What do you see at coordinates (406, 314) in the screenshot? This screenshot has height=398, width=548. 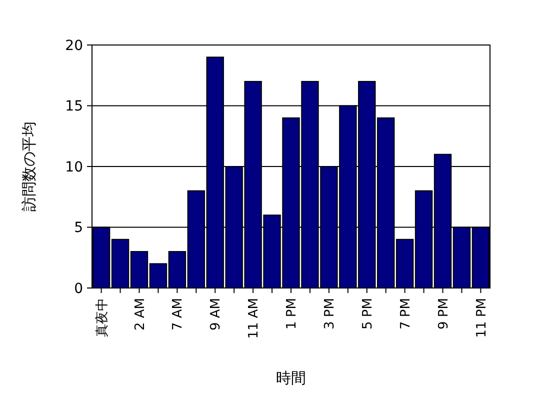 I see `x-tick-label: 7 PM` at bounding box center [406, 314].